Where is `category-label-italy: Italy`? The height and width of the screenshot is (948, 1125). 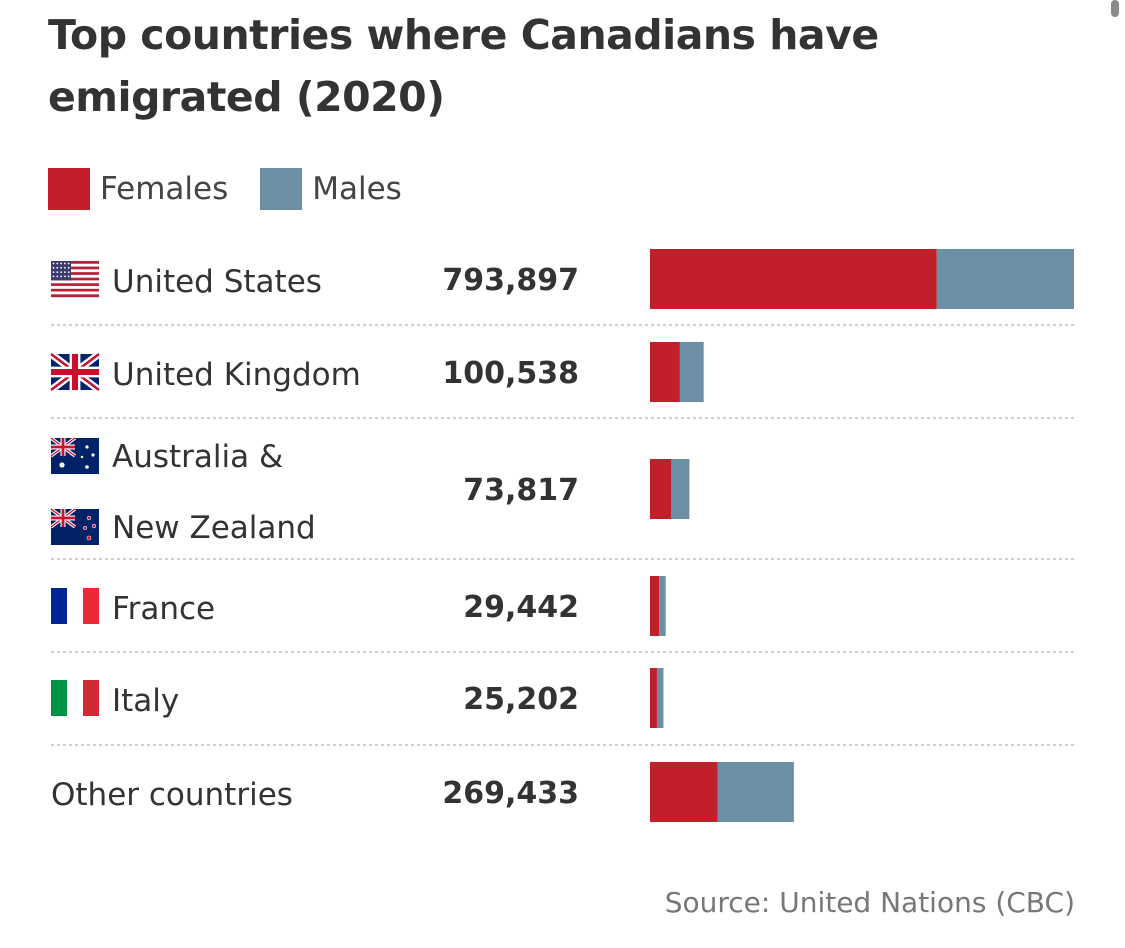
category-label-italy: Italy is located at coordinates (145, 701).